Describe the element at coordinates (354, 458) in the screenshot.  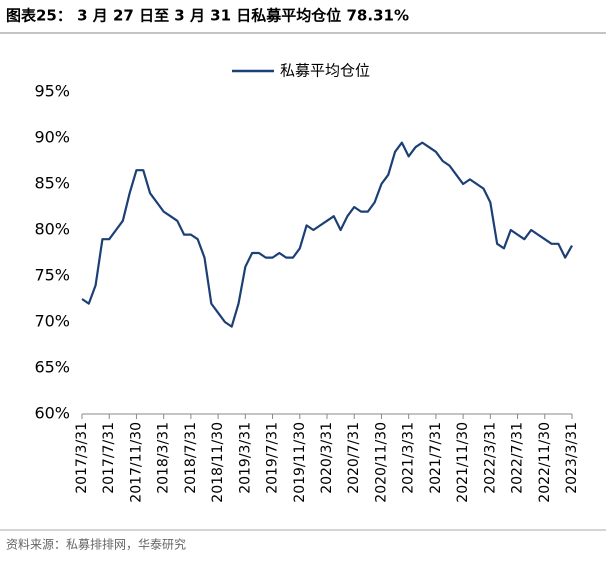
I see `x-tick-label: 2020/7/31` at that location.